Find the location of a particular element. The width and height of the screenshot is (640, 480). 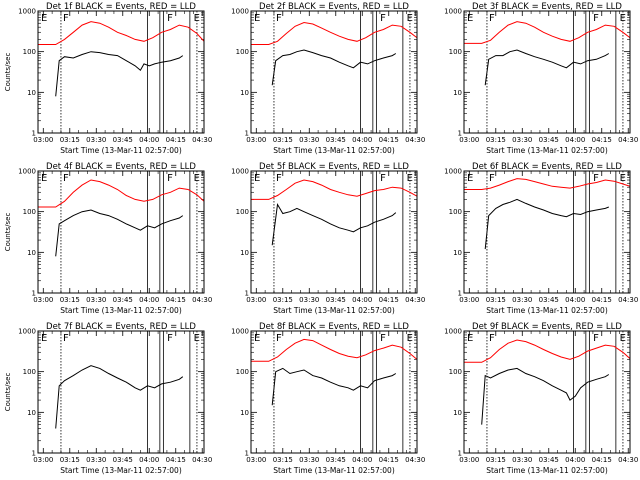

panel-title: Det 6f BLACK = Events, RED = LLD is located at coordinates (547, 167).